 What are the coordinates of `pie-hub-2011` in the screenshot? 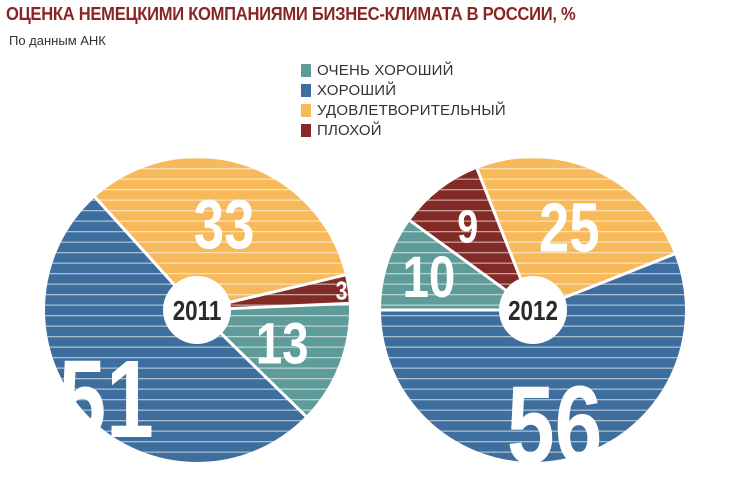 It's located at (197, 310).